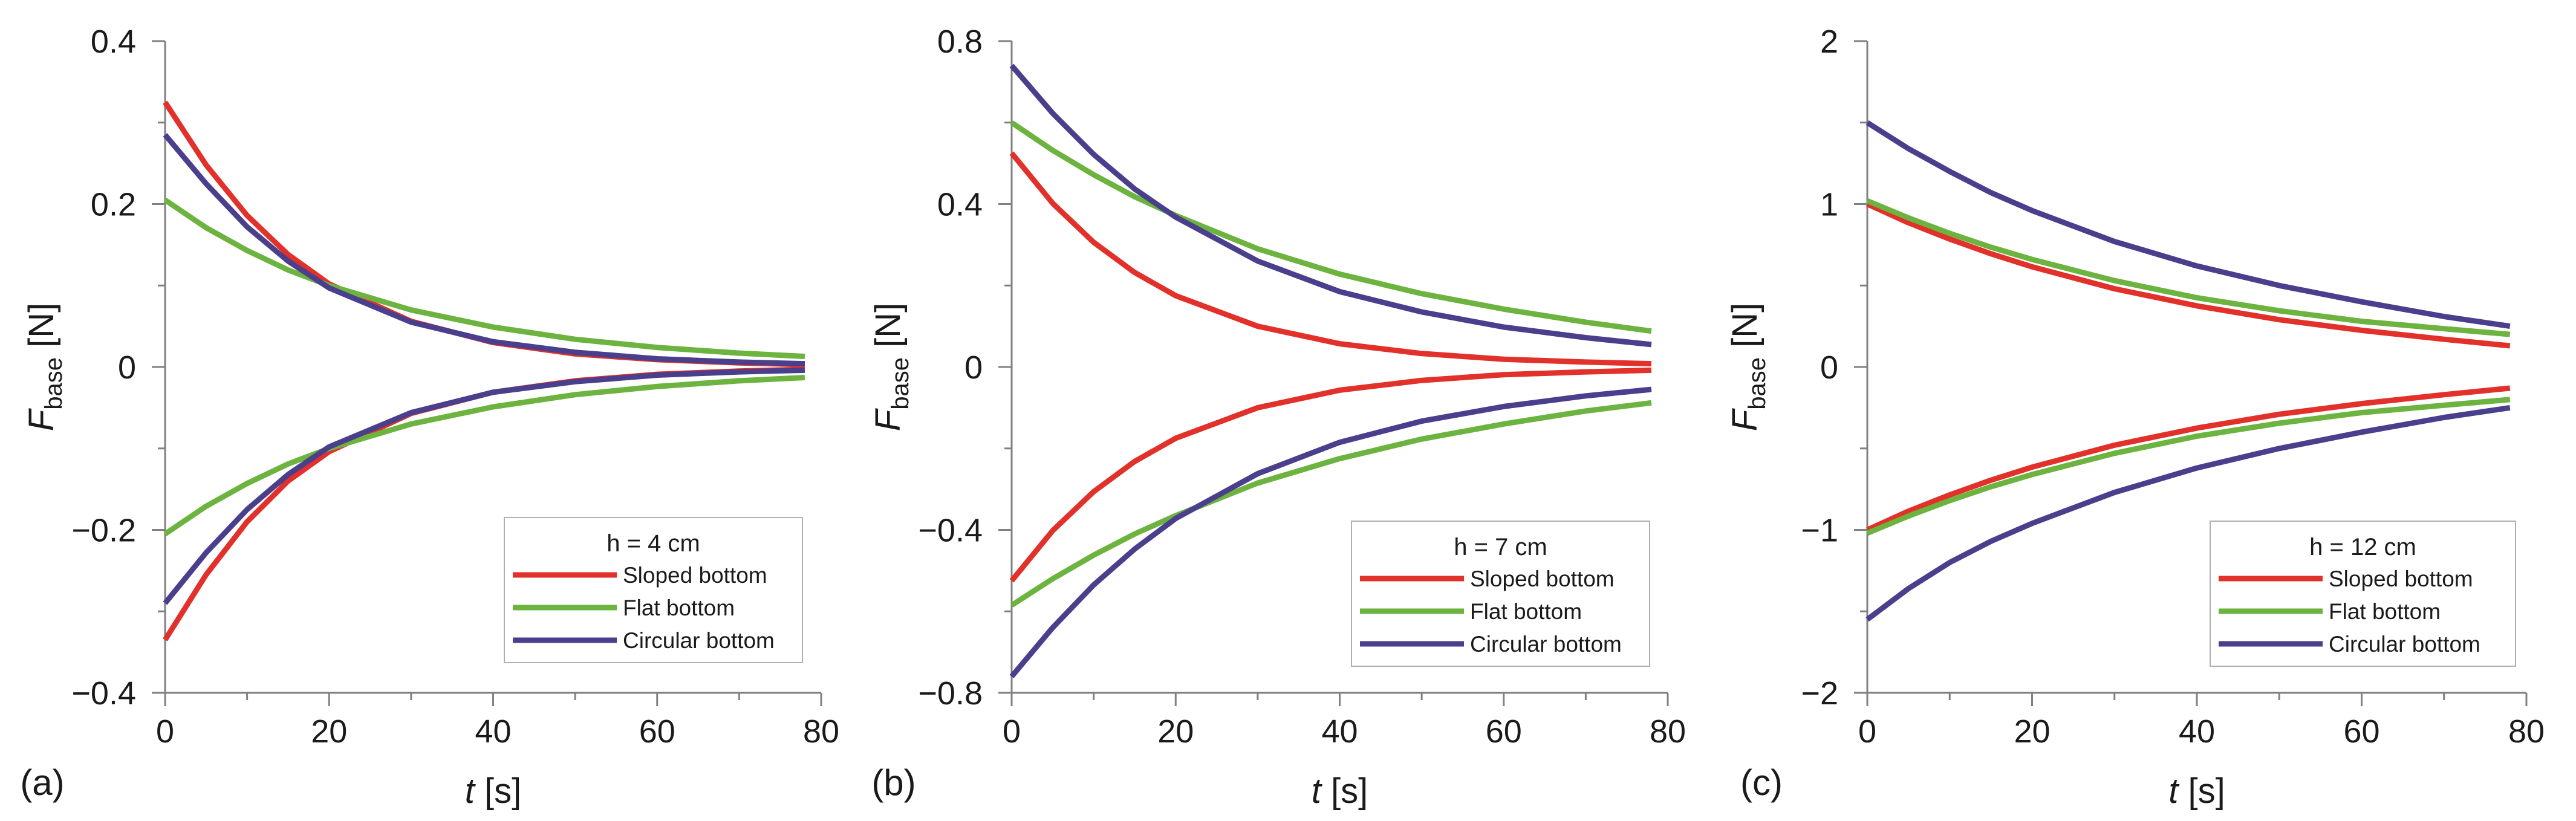 This screenshot has height=821, width=2576. Describe the element at coordinates (114, 205) in the screenshot. I see `y-tick-label: 0.2` at that location.